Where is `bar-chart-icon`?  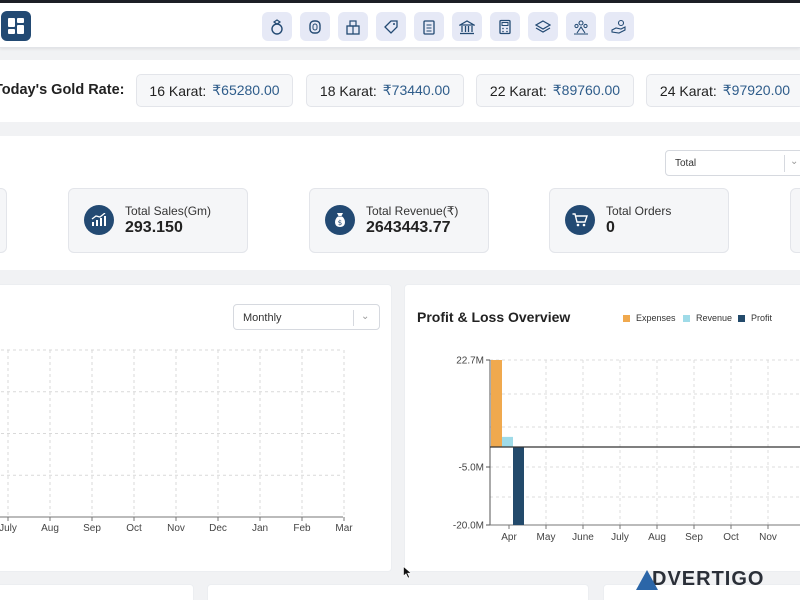
bar-chart-icon is located at coordinates (99, 220).